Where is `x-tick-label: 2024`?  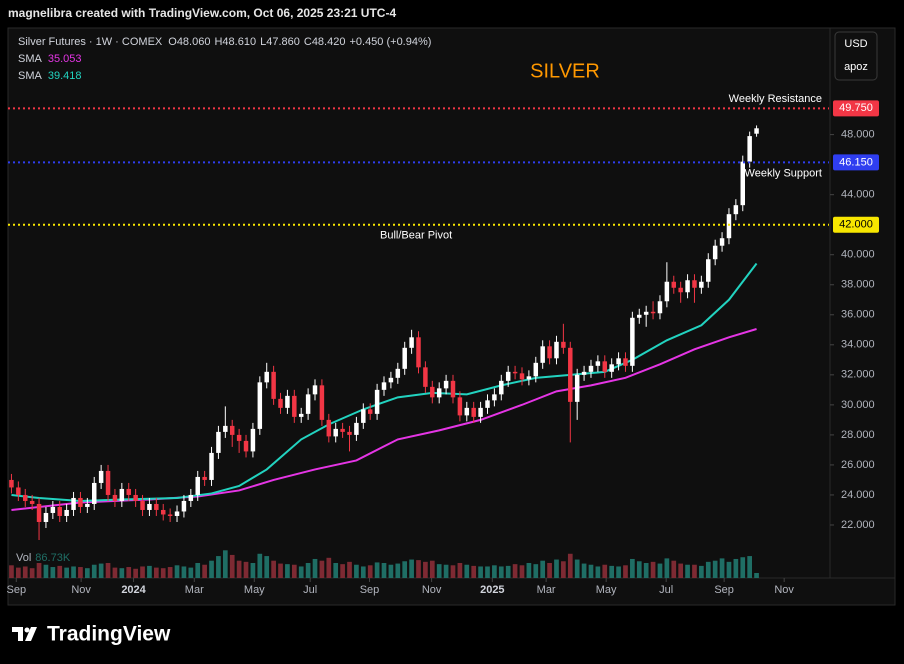
x-tick-label: 2024 is located at coordinates (133, 590).